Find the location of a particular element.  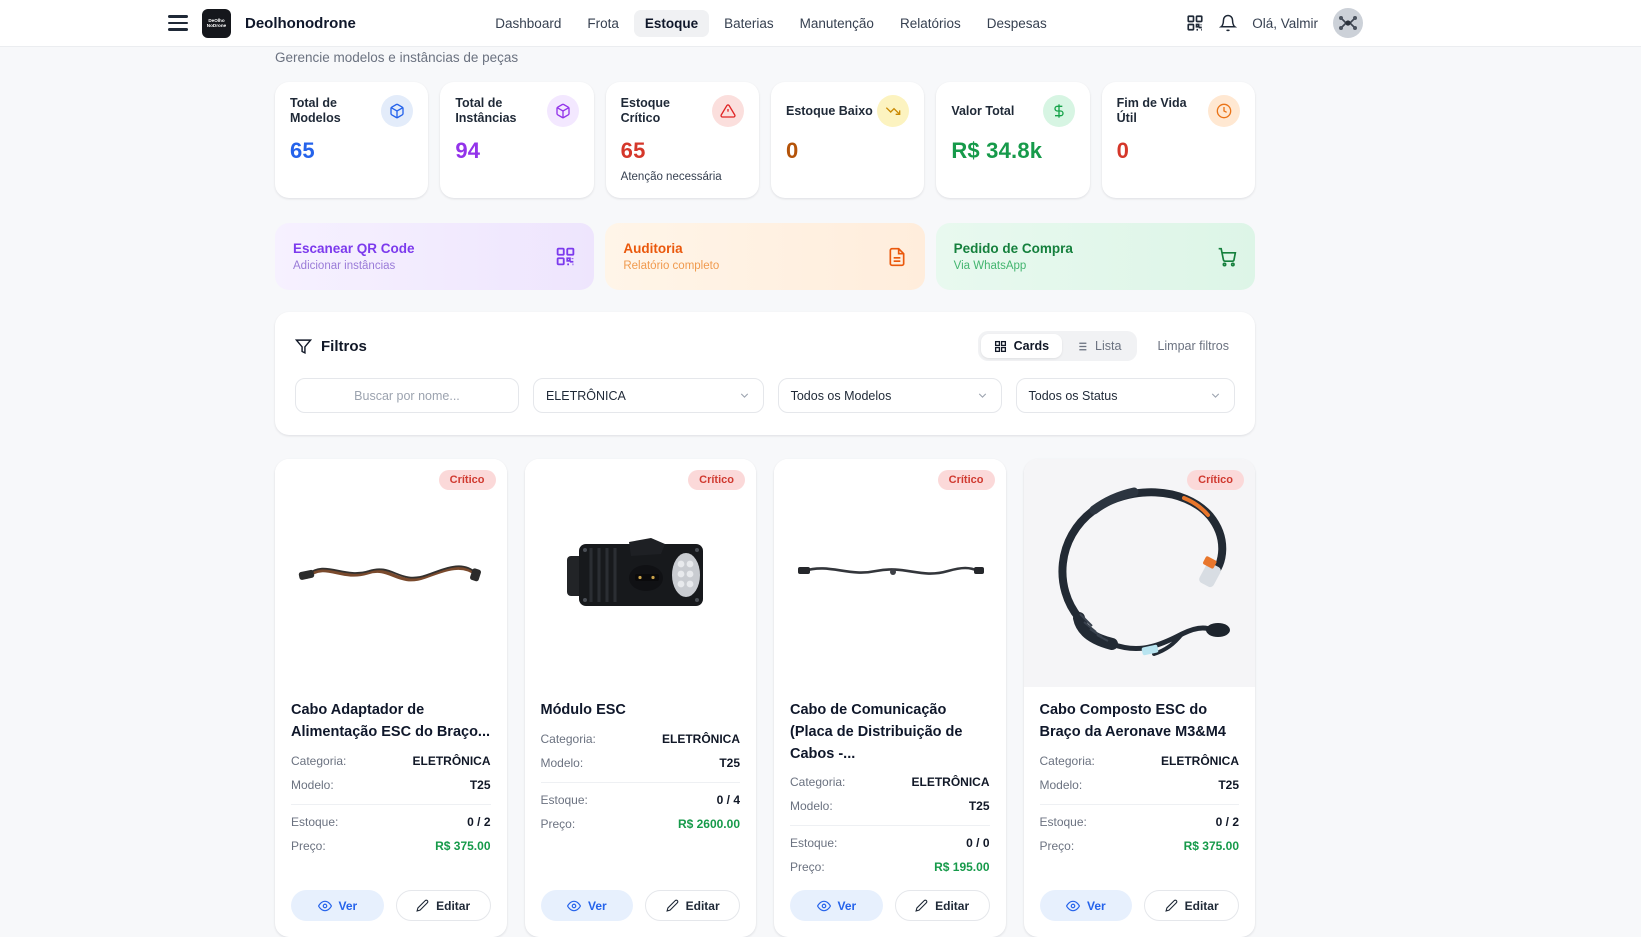

user-greeting: Olá, Valmir is located at coordinates (1285, 23).